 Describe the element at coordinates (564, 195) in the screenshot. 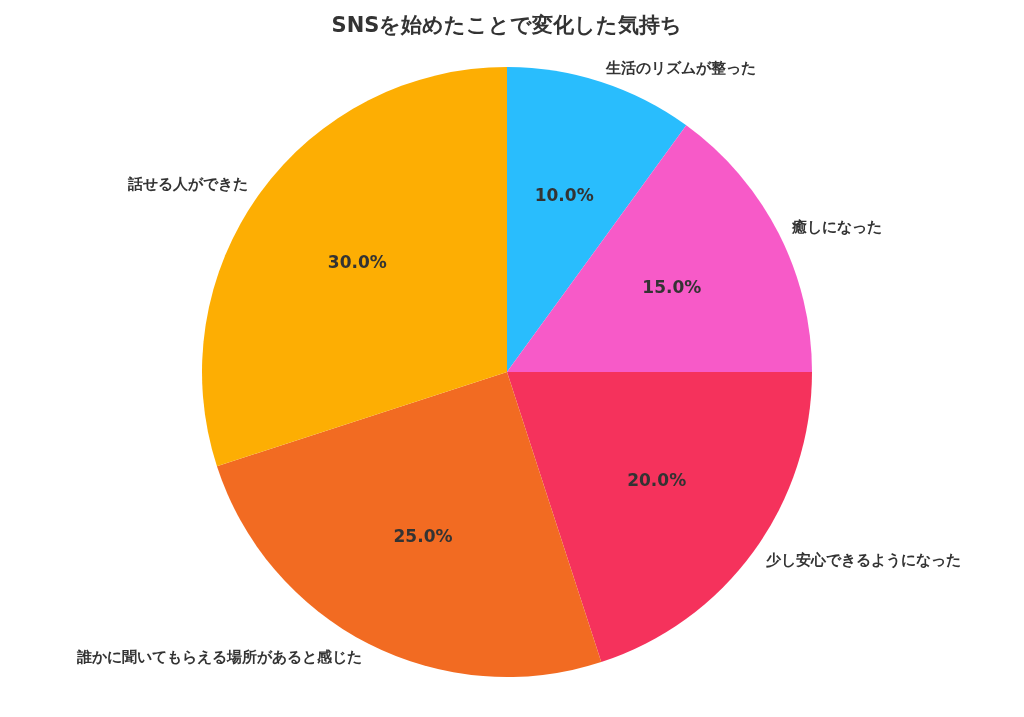

I see `data-label: 10.0%` at that location.